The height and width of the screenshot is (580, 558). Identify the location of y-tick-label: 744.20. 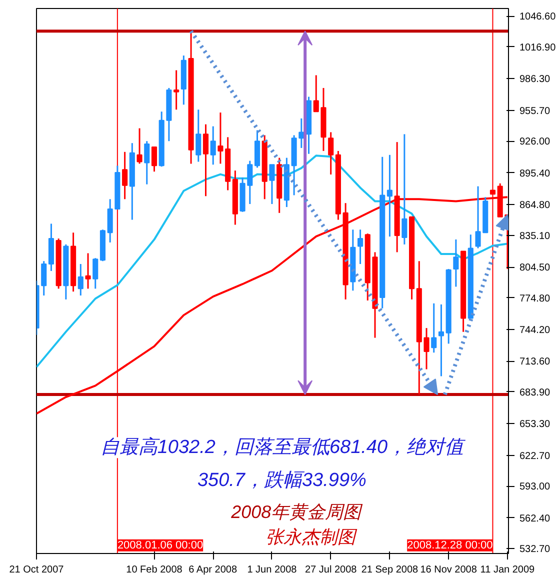
(535, 330).